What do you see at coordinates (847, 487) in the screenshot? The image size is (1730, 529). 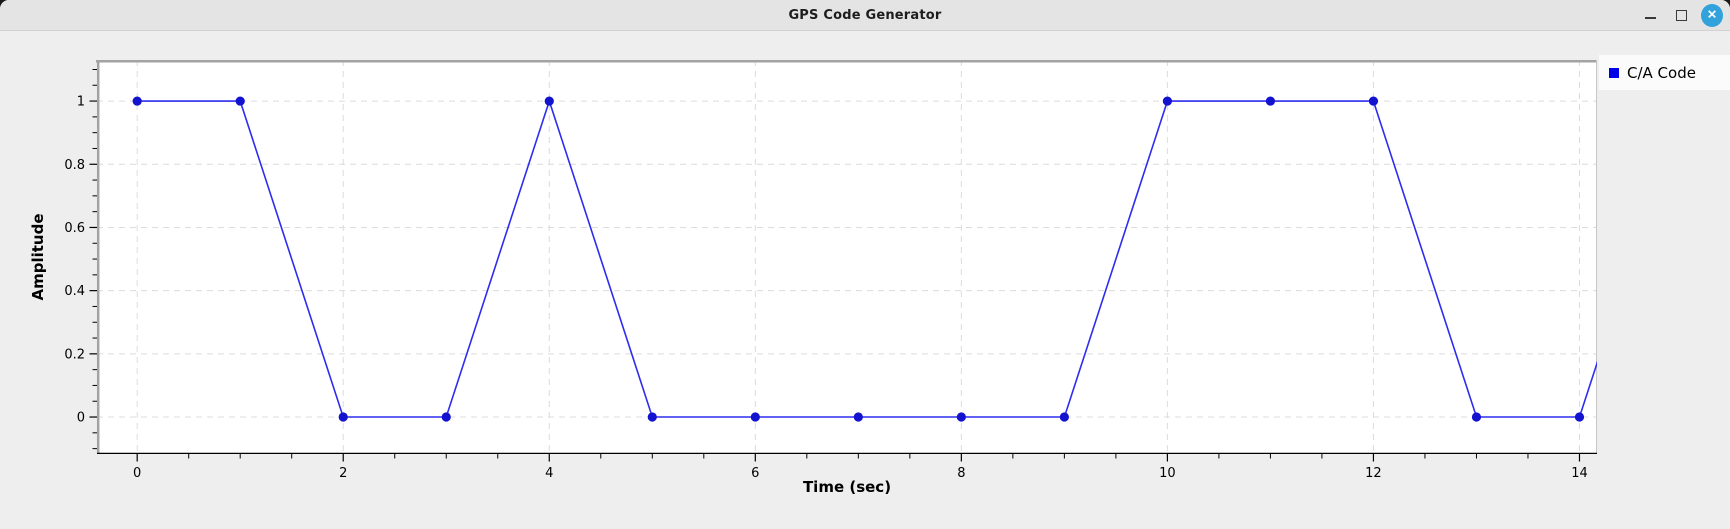 I see `x-axis-label: Time (sec)` at bounding box center [847, 487].